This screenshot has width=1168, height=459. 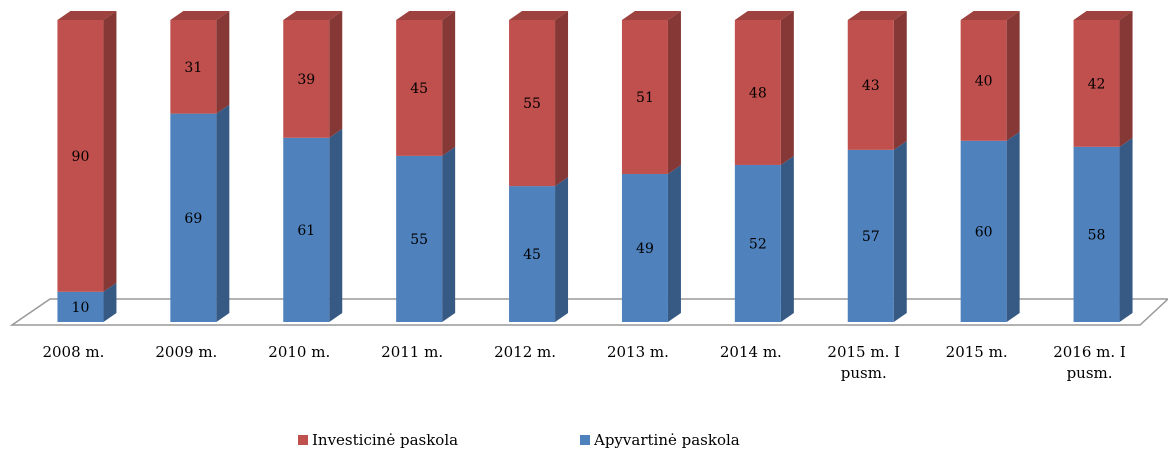 I want to click on data-label: 42, so click(x=1097, y=84).